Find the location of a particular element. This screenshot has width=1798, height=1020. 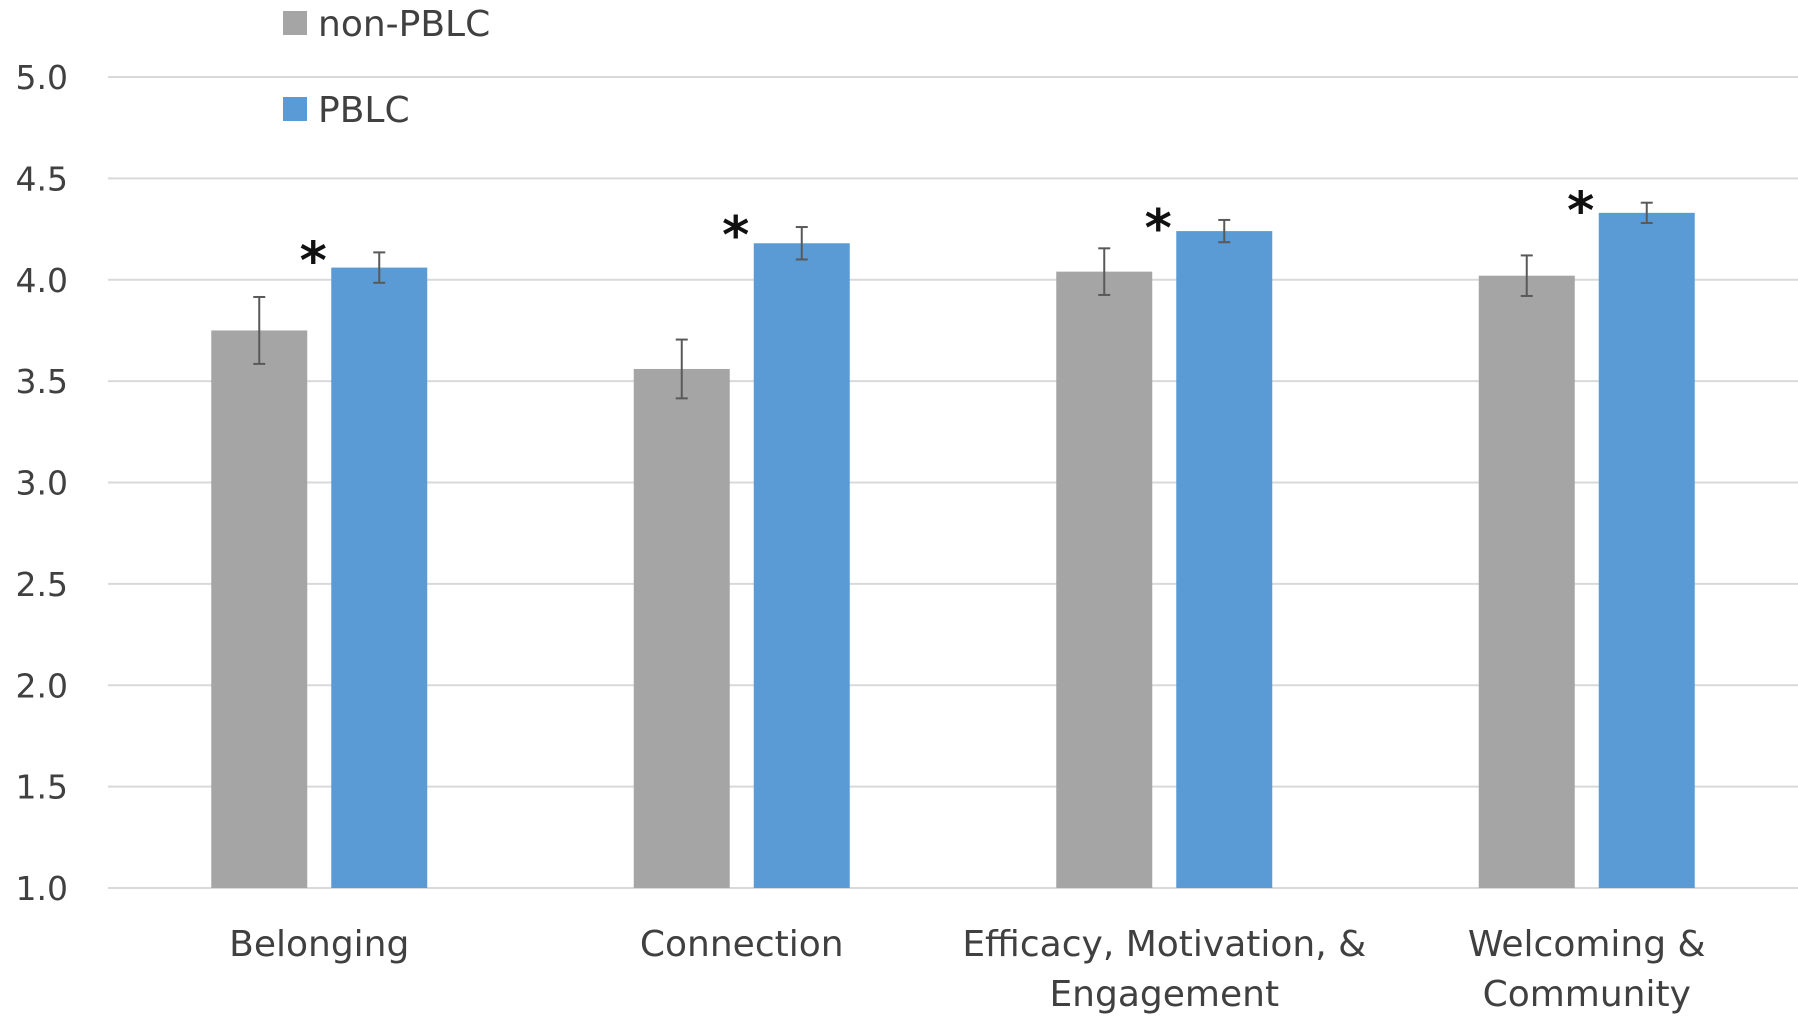

y-tick-label: 5.0 is located at coordinates (42, 77).